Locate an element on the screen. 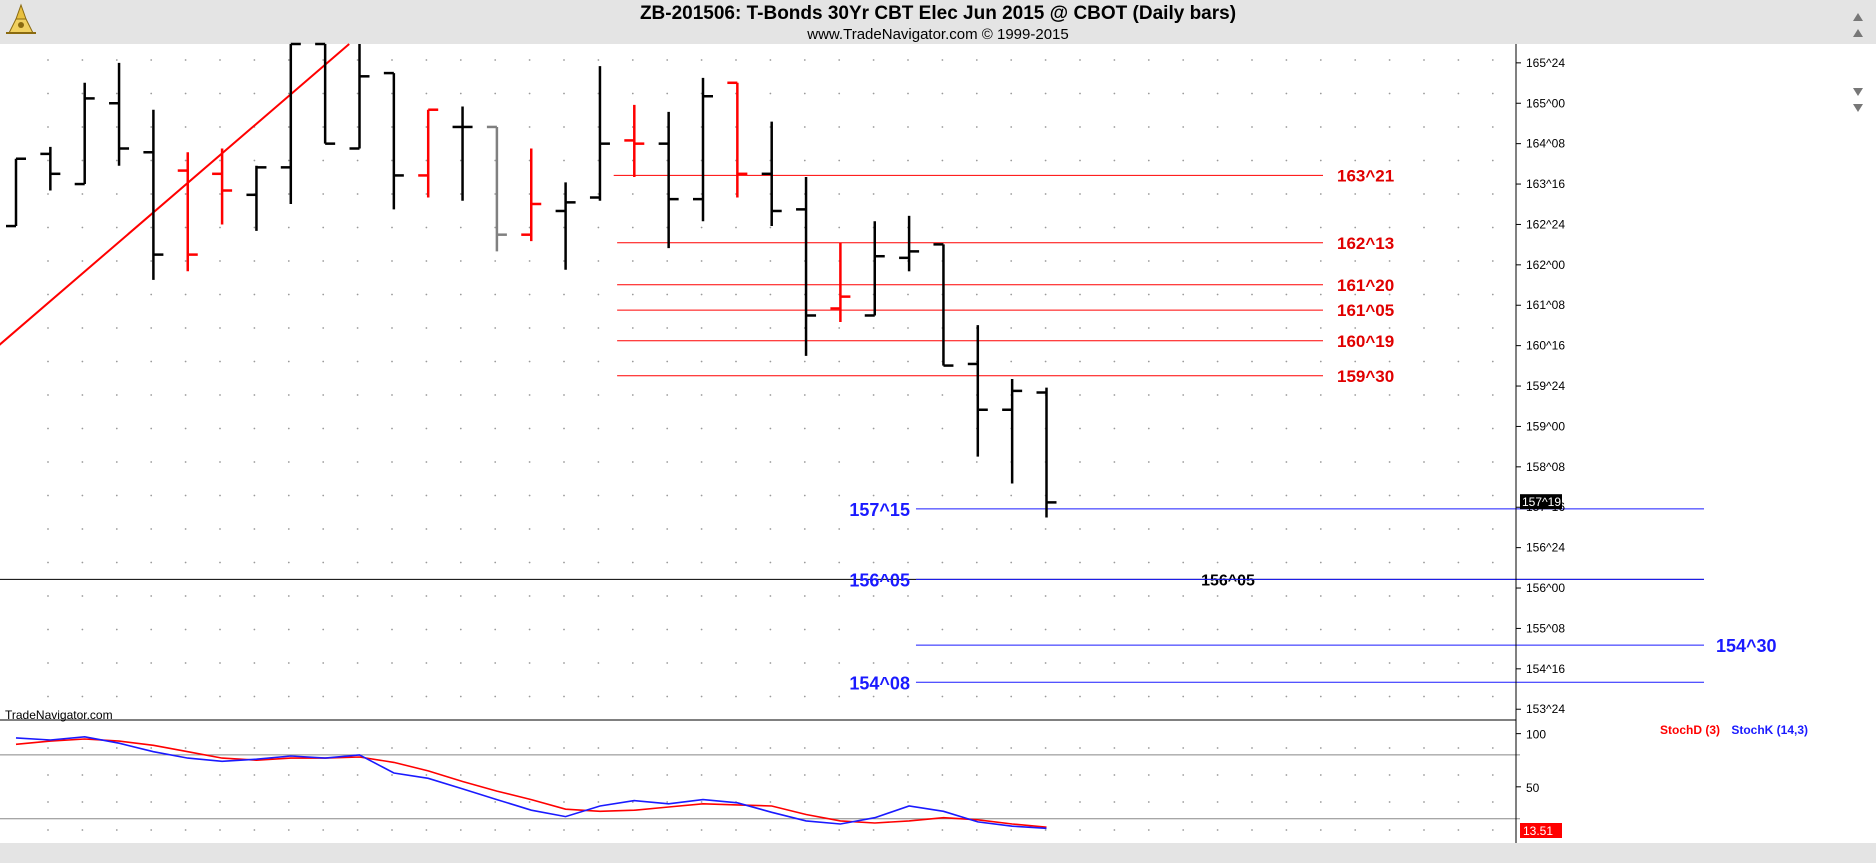  y-tick-label: 158^08 is located at coordinates (1545, 467).